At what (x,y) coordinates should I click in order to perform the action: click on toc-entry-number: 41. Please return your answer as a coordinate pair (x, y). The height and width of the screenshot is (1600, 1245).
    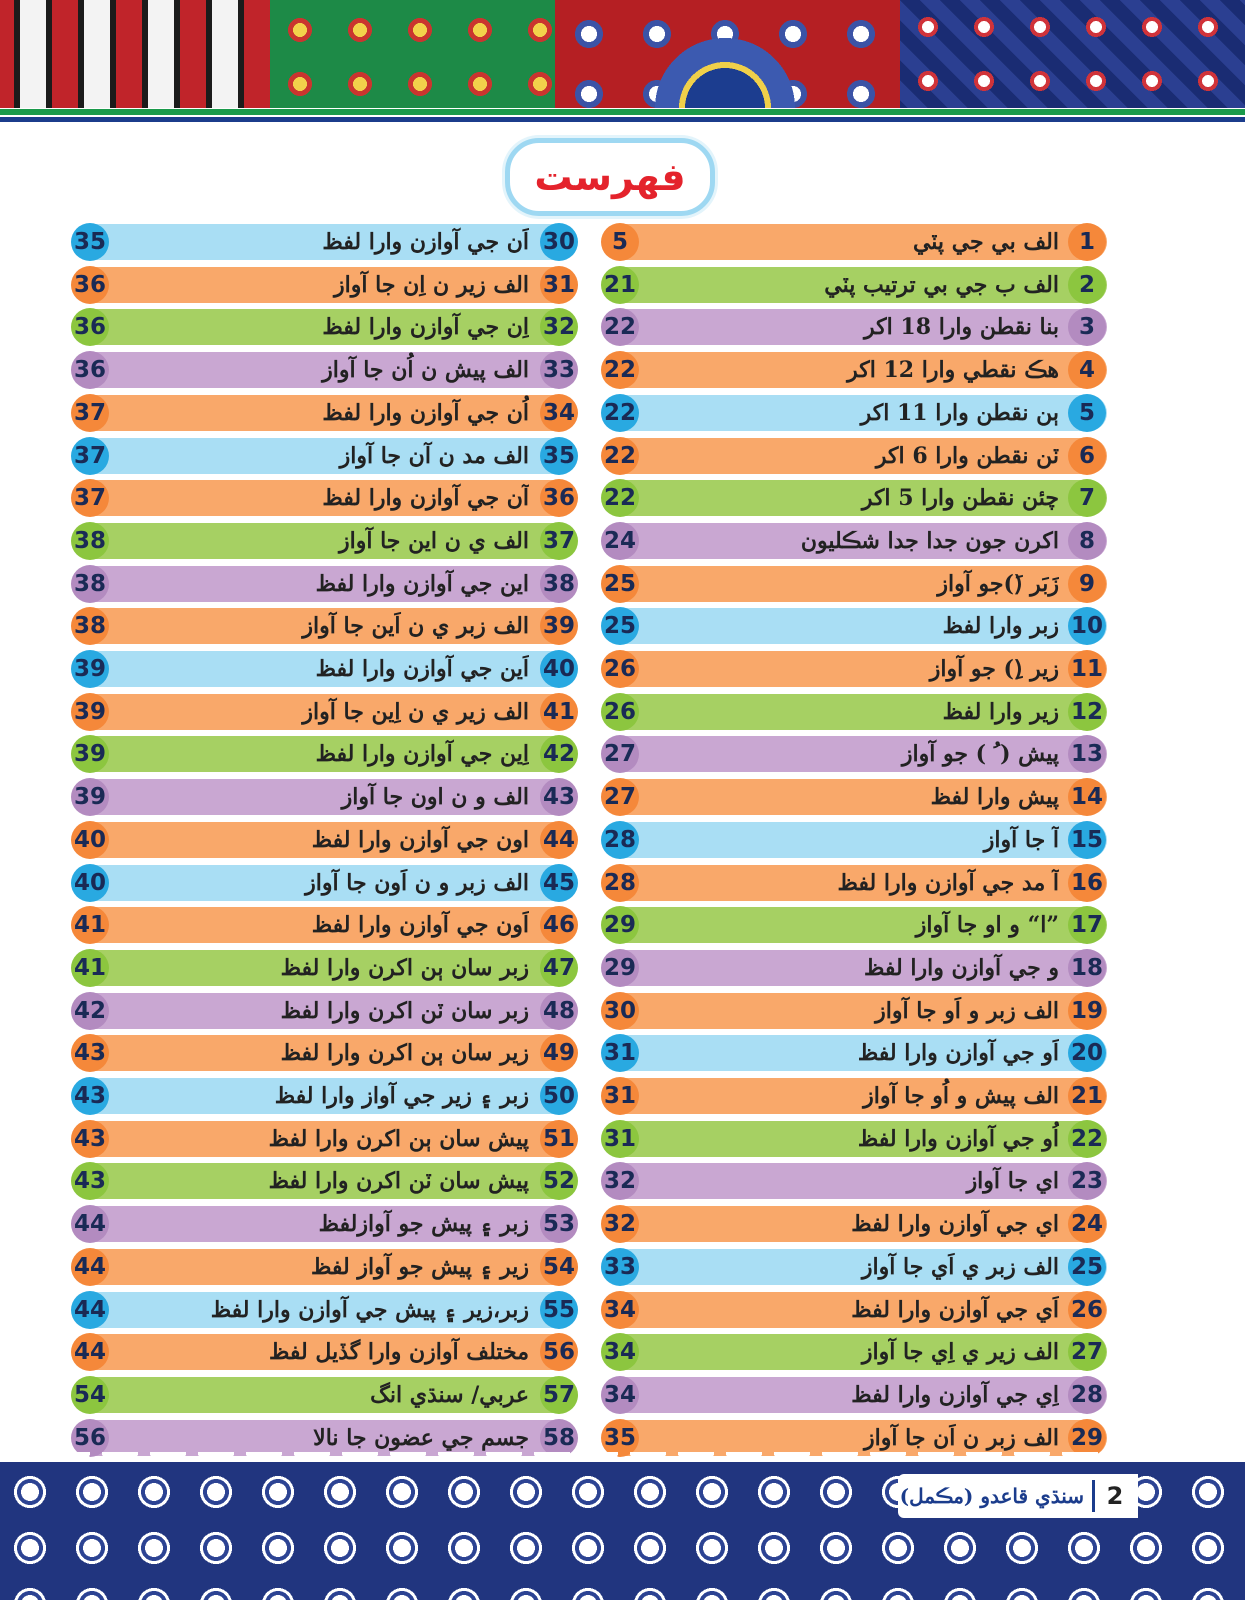
    Looking at the image, I should click on (559, 712).